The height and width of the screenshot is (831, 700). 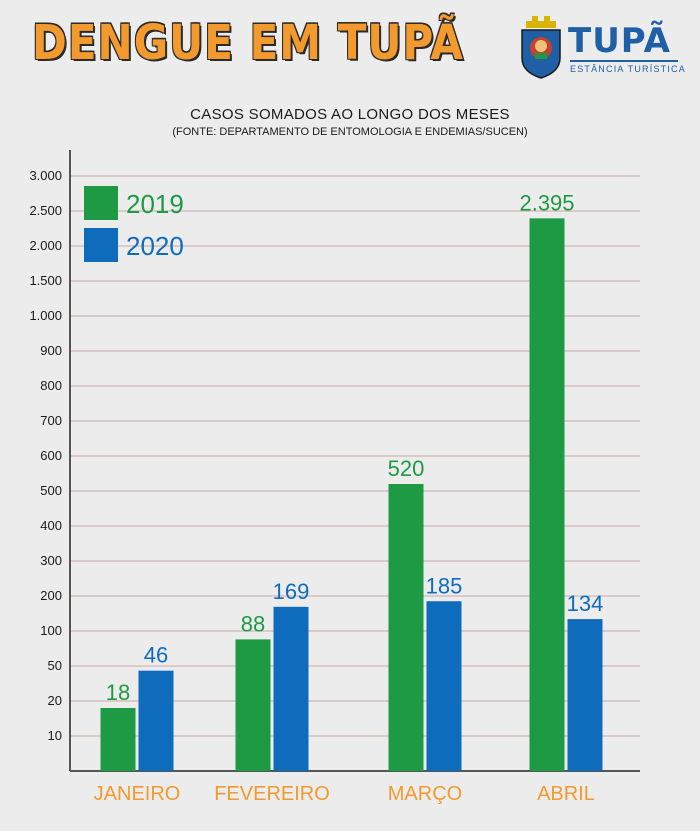 I want to click on legend-label: 2019, so click(x=155, y=204).